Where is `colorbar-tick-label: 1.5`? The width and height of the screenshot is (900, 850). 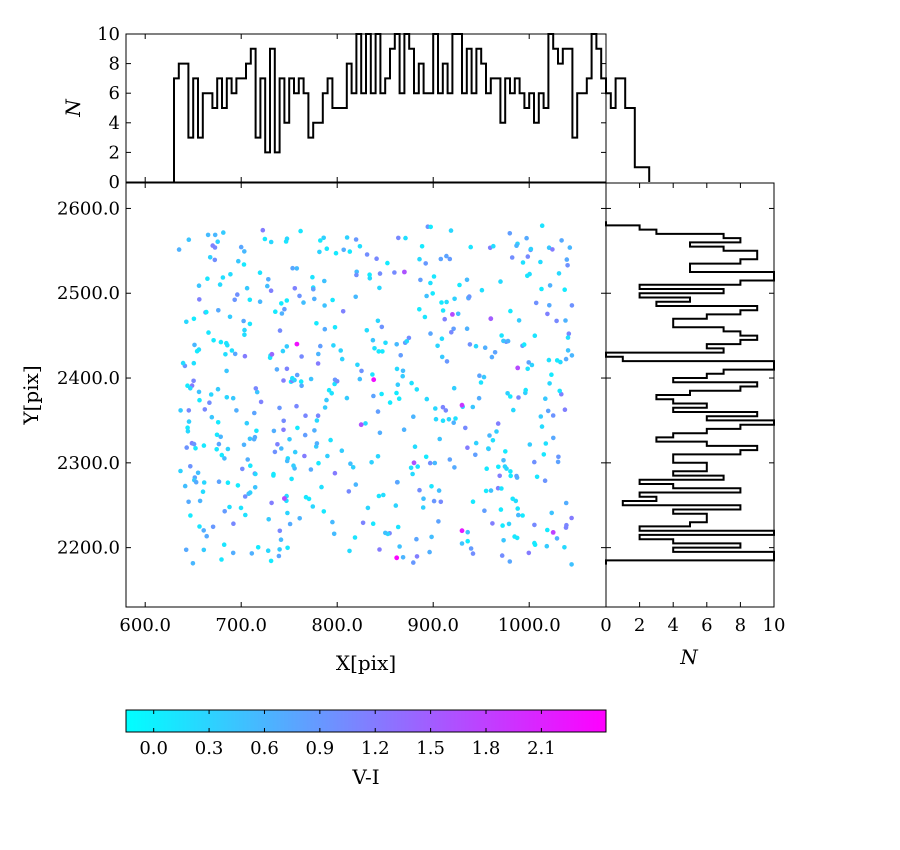
colorbar-tick-label: 1.5 is located at coordinates (430, 748).